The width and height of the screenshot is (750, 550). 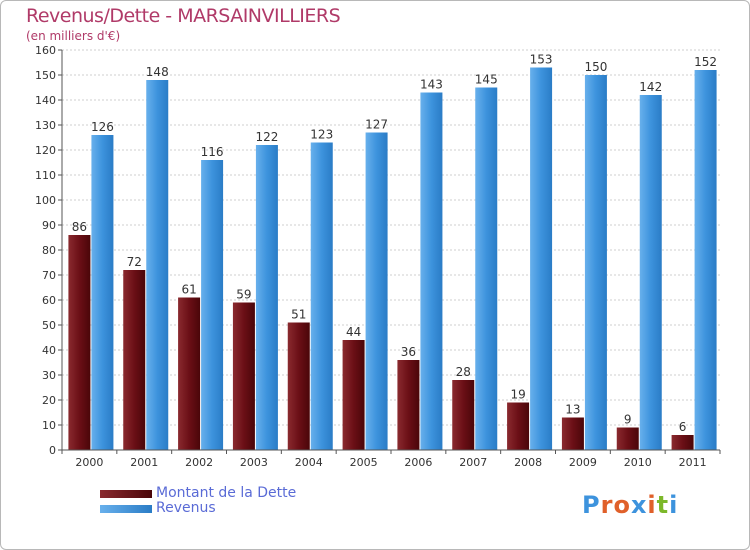 What do you see at coordinates (639, 505) in the screenshot?
I see `logo-letter: x` at bounding box center [639, 505].